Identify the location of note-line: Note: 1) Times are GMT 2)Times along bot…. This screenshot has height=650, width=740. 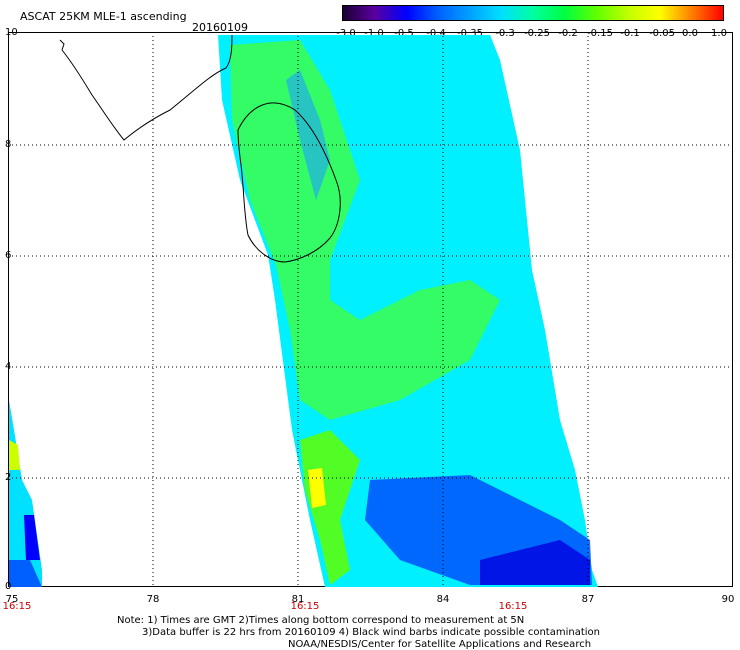
(321, 620).